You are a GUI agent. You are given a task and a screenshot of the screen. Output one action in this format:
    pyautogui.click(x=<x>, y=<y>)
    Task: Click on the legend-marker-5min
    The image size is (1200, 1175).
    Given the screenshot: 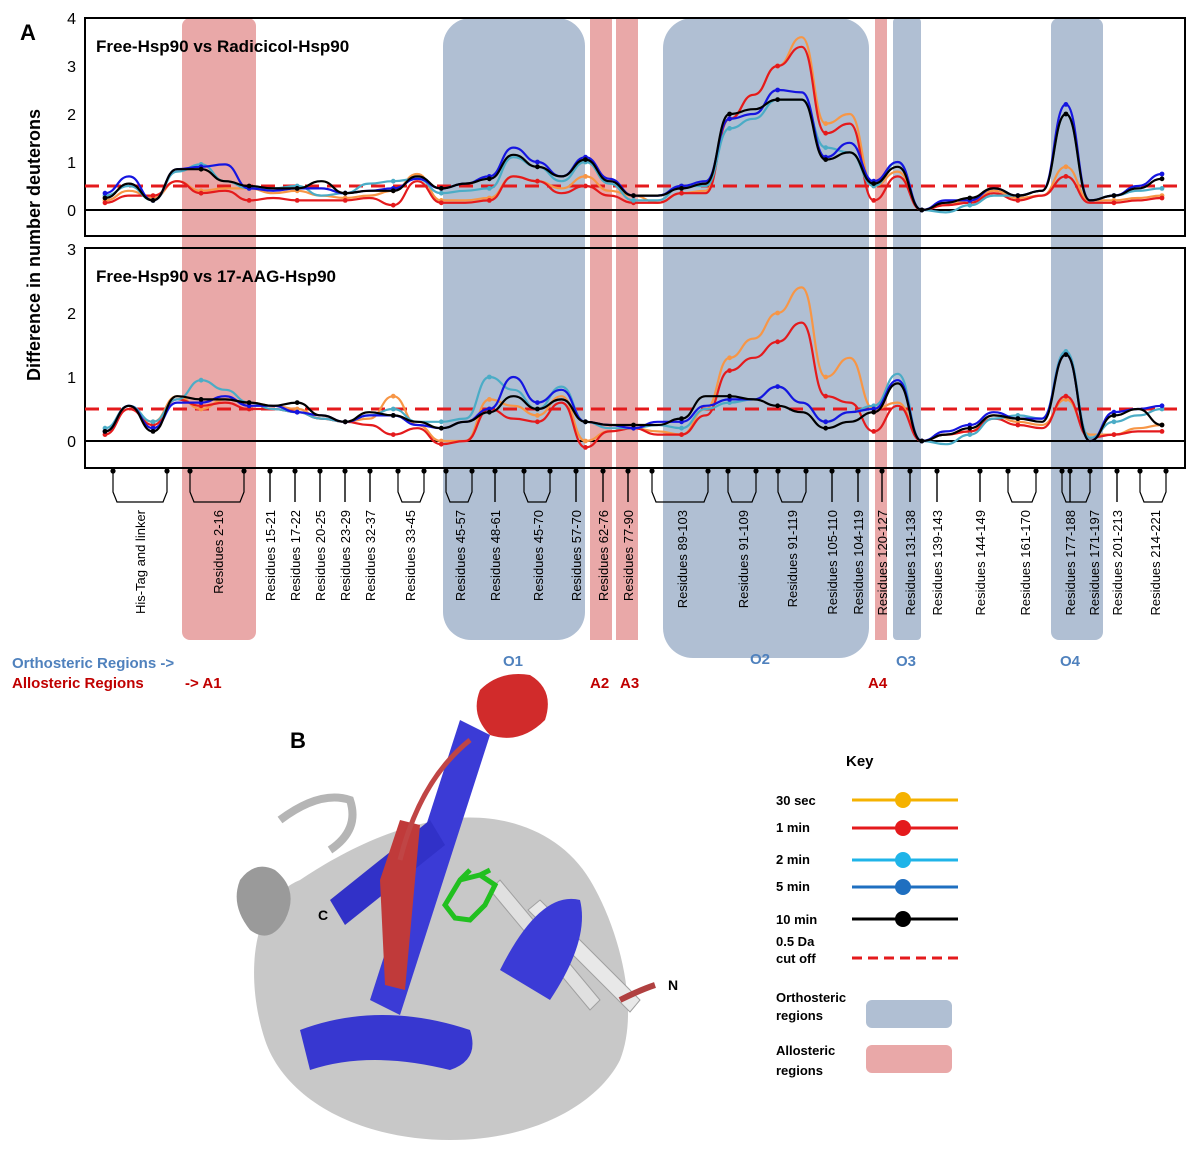 What is the action you would take?
    pyautogui.click(x=903, y=887)
    